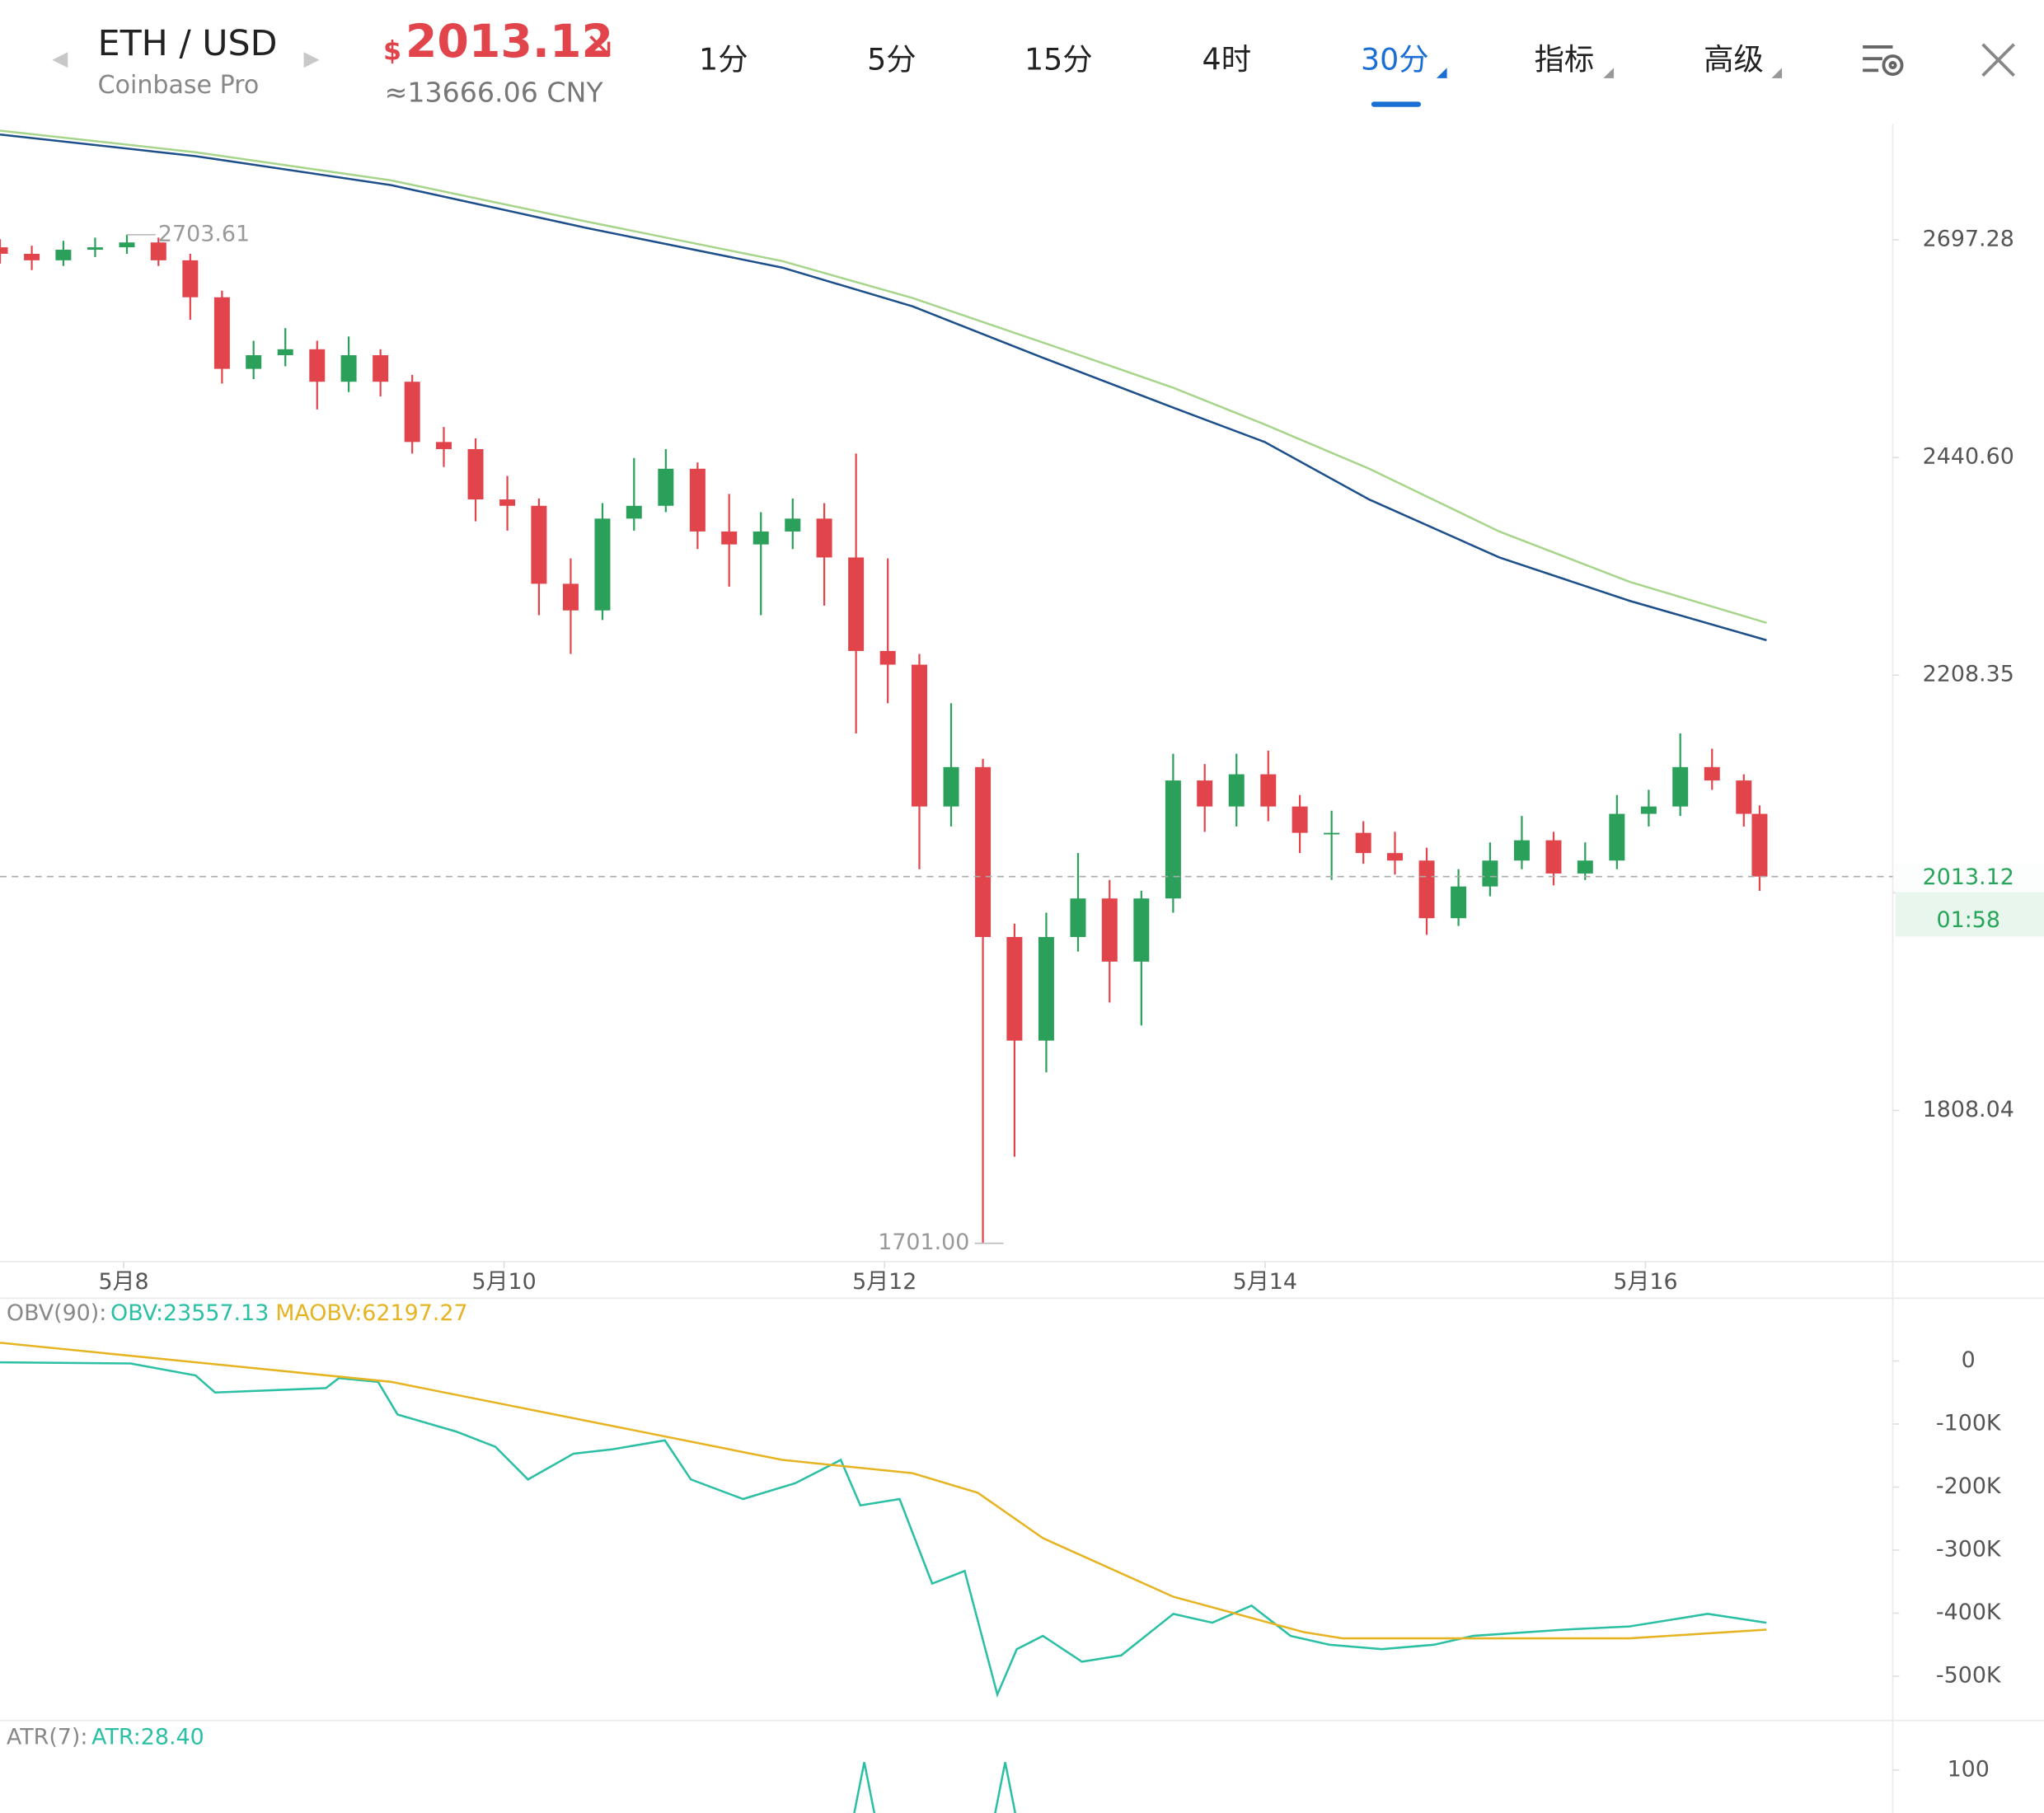  What do you see at coordinates (1968, 239) in the screenshot?
I see `y-tick-label: 2697.28` at bounding box center [1968, 239].